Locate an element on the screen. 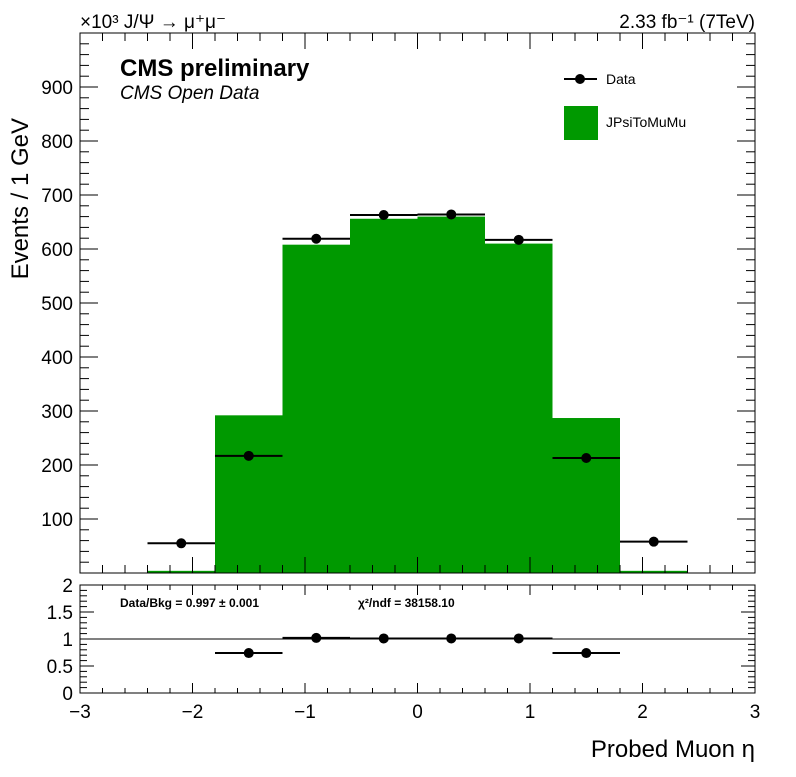  y-tick-label: 800 is located at coordinates (57, 142).